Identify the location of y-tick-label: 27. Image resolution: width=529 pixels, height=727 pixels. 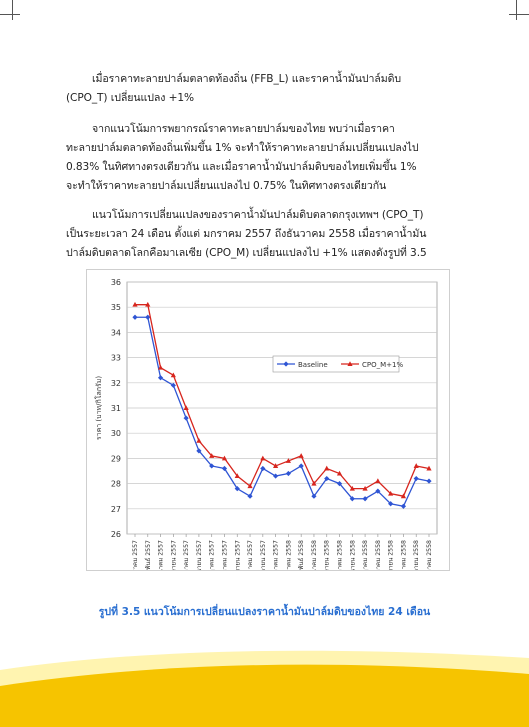
(116, 509).